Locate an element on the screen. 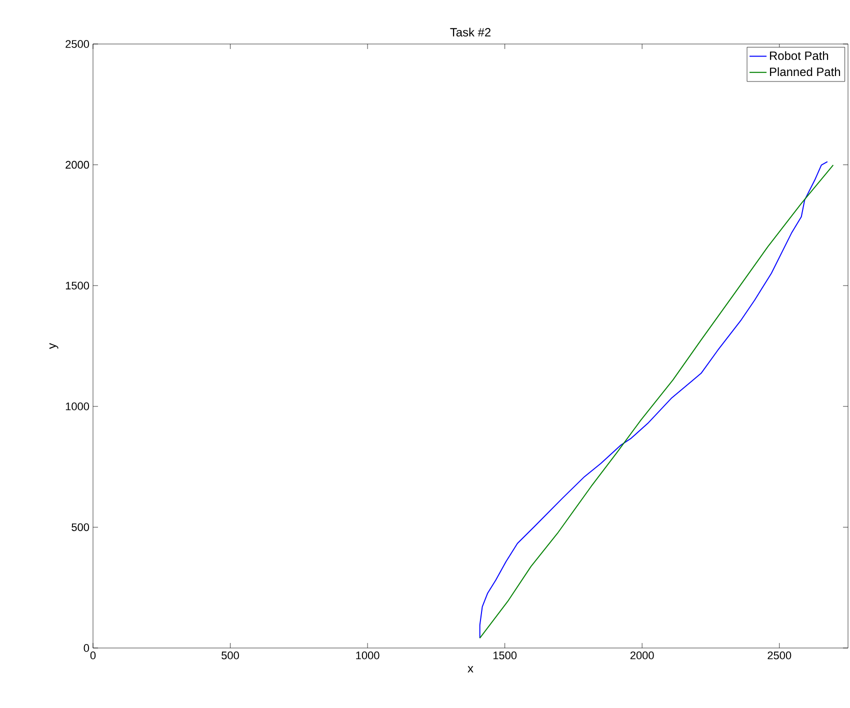 Image resolution: width=850 pixels, height=708 pixels. y-tick-label: 2500 is located at coordinates (78, 44).